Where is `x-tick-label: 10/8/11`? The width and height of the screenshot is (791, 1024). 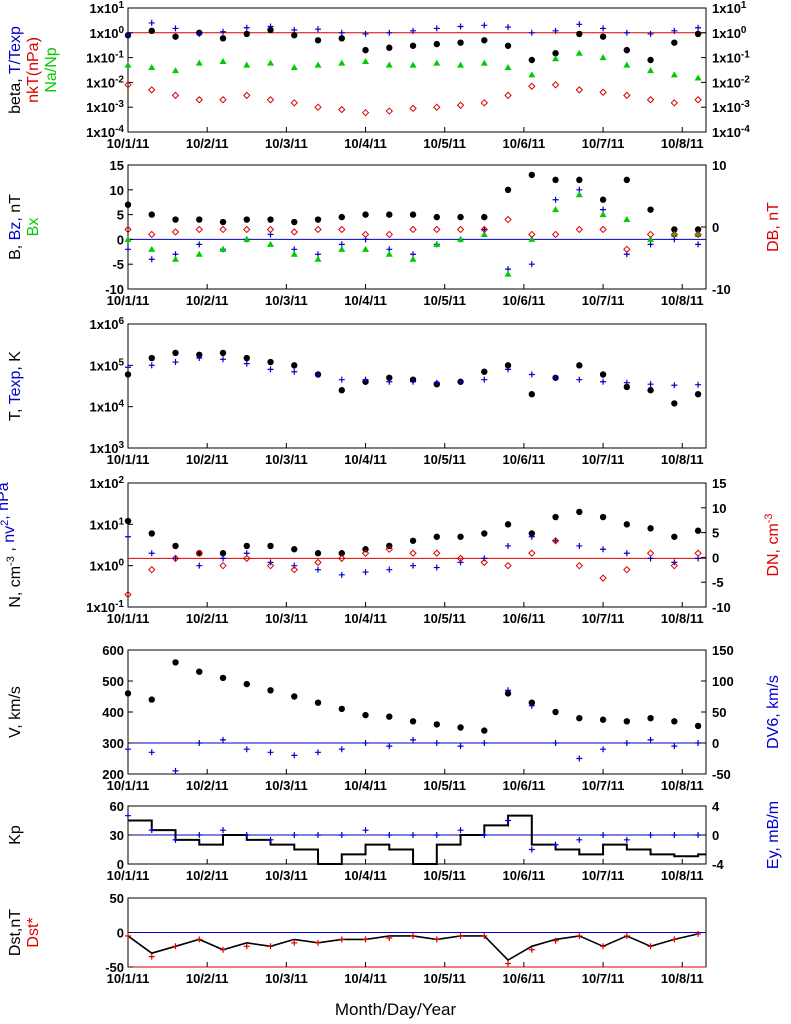
x-tick-label: 10/8/11 is located at coordinates (682, 618).